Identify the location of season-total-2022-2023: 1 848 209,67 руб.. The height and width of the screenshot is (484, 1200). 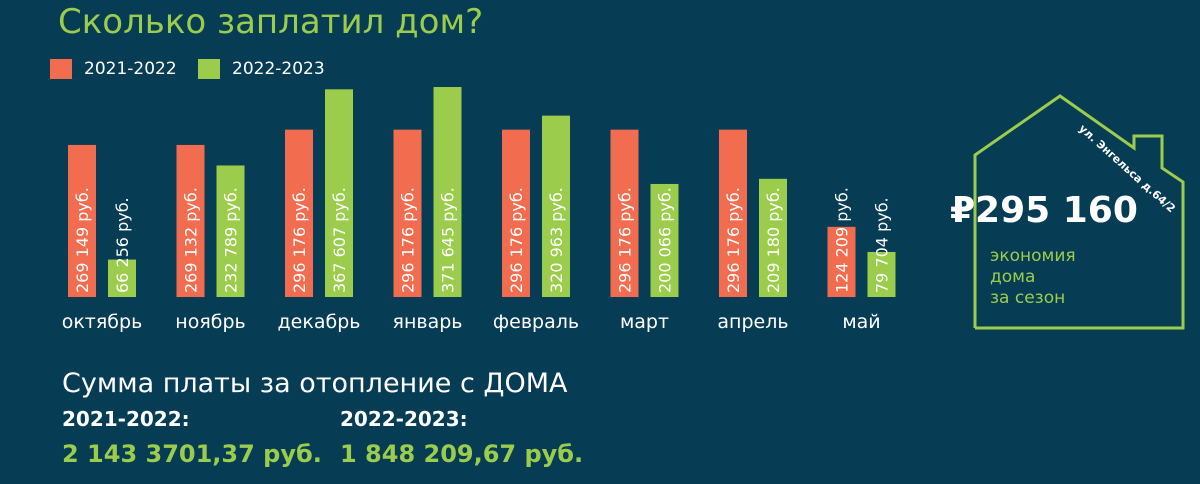
(462, 454).